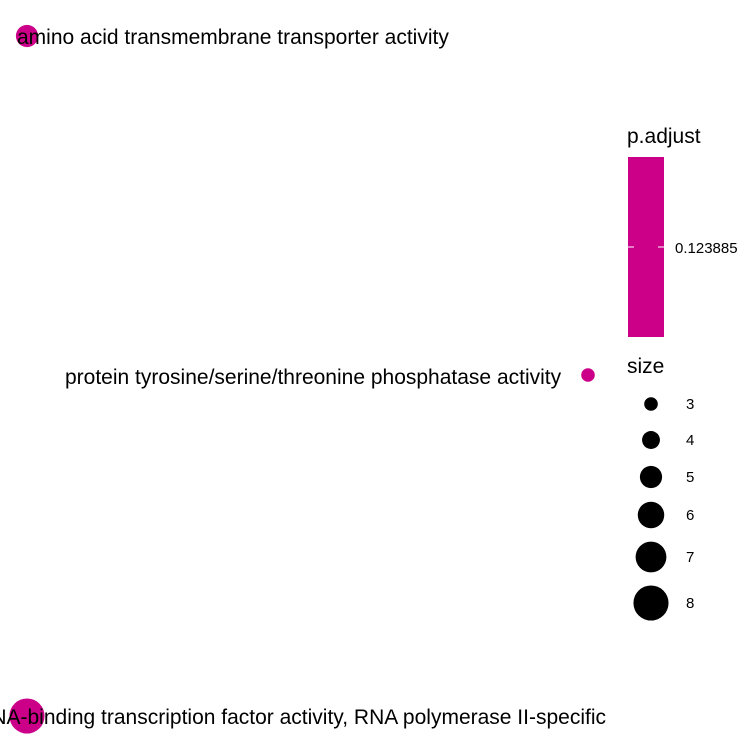  What do you see at coordinates (690, 440) in the screenshot?
I see `size-legend-label-4: 4` at bounding box center [690, 440].